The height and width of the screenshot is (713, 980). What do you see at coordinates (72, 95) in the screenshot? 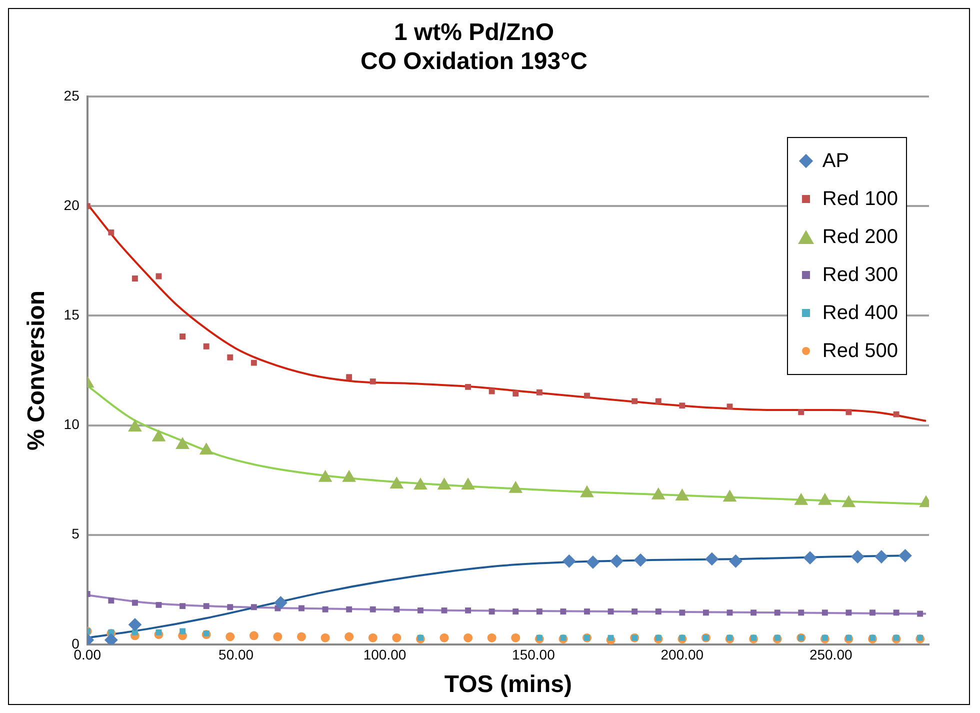
I see `y-tick-label: 25` at bounding box center [72, 95].